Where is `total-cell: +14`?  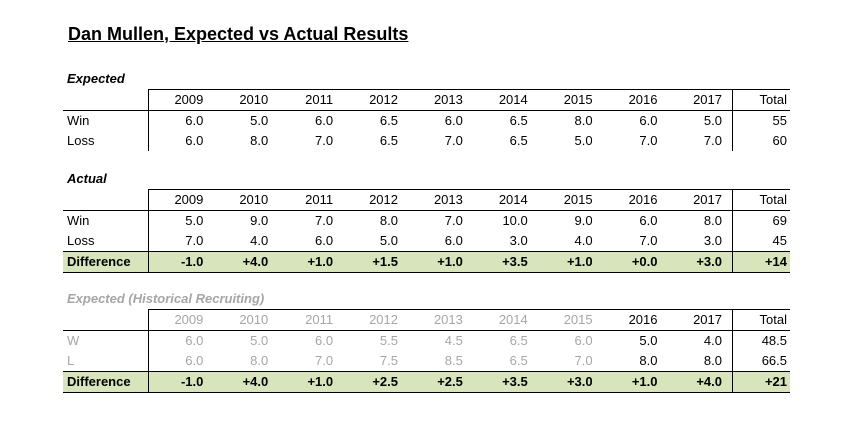 total-cell: +14 is located at coordinates (761, 262).